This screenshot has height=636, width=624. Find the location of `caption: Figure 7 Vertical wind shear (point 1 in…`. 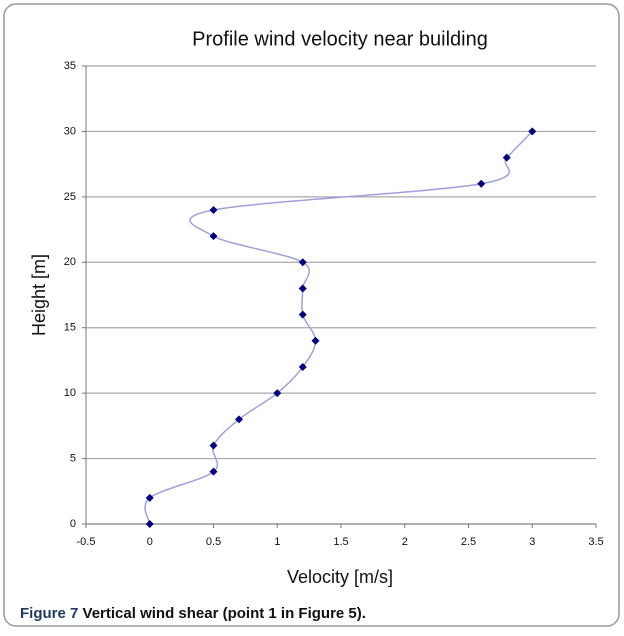

caption: Figure 7 Vertical wind shear (point 1 in… is located at coordinates (193, 613).